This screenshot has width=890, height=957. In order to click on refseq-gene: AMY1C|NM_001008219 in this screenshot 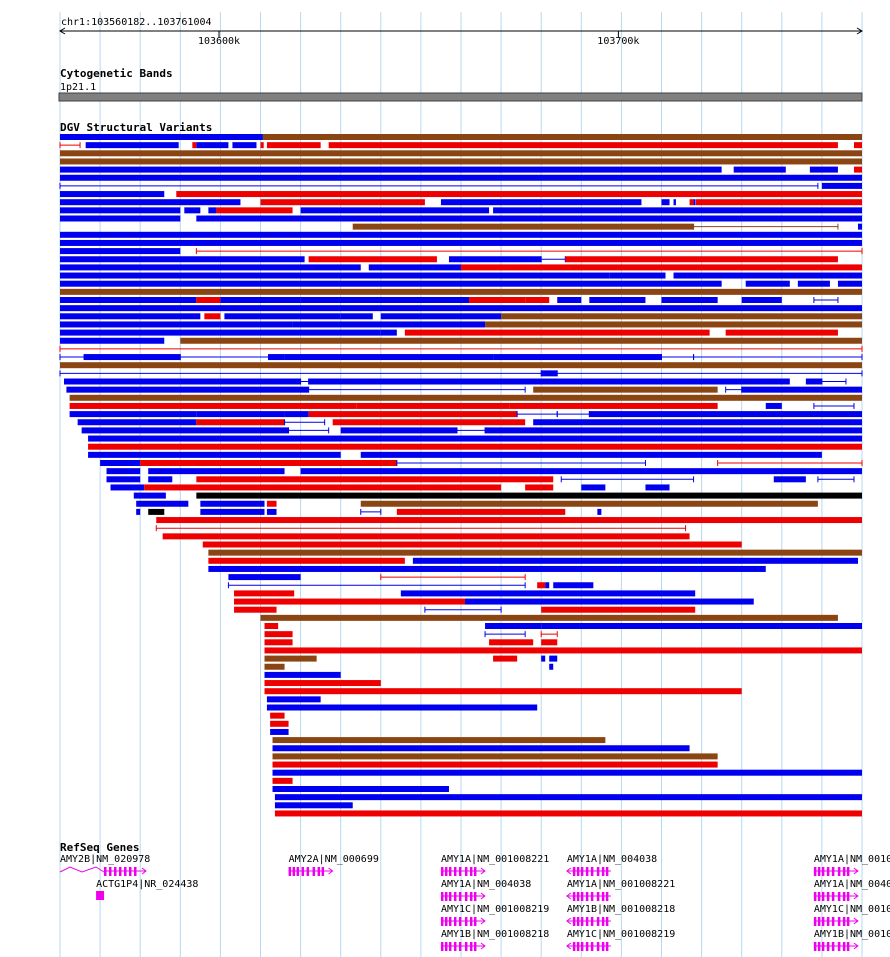, I will do `click(620, 940)`.